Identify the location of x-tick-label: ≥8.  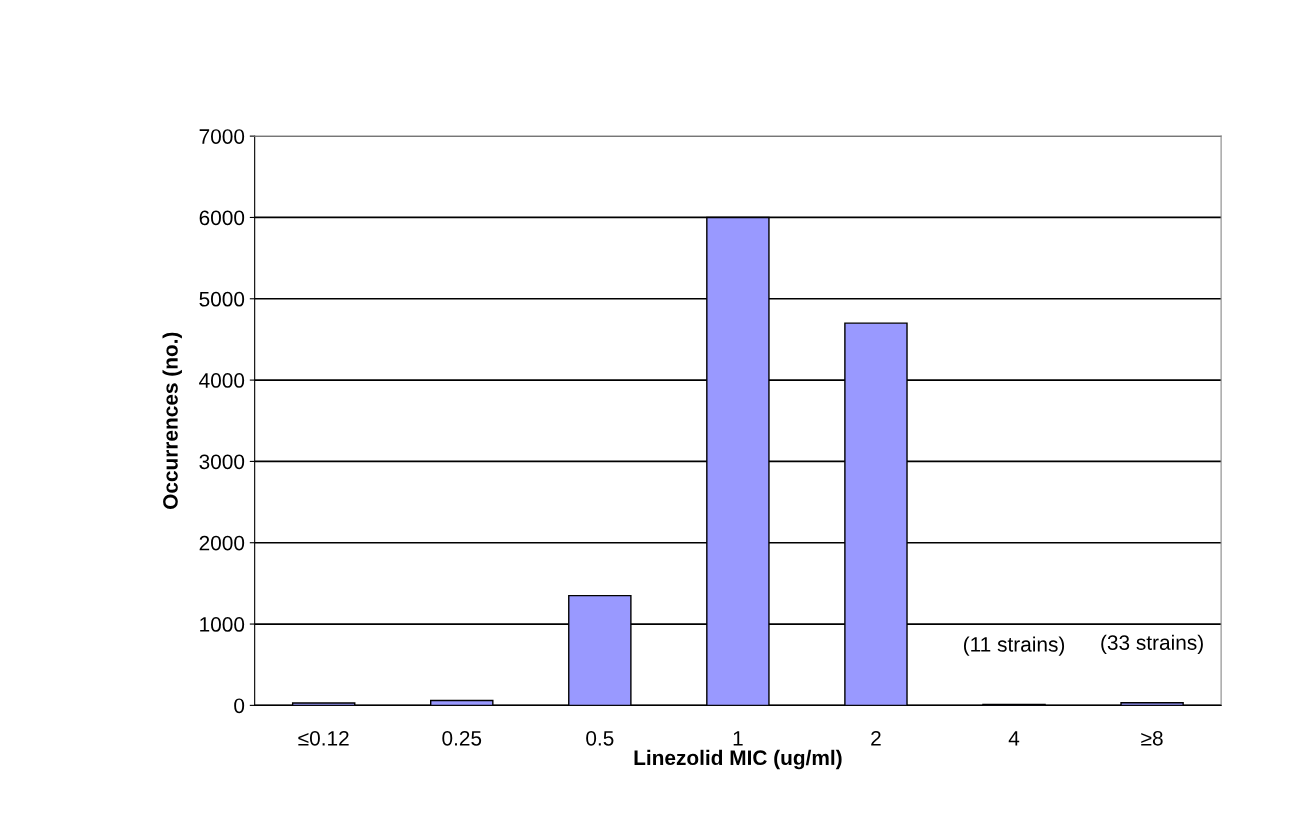
(1152, 738).